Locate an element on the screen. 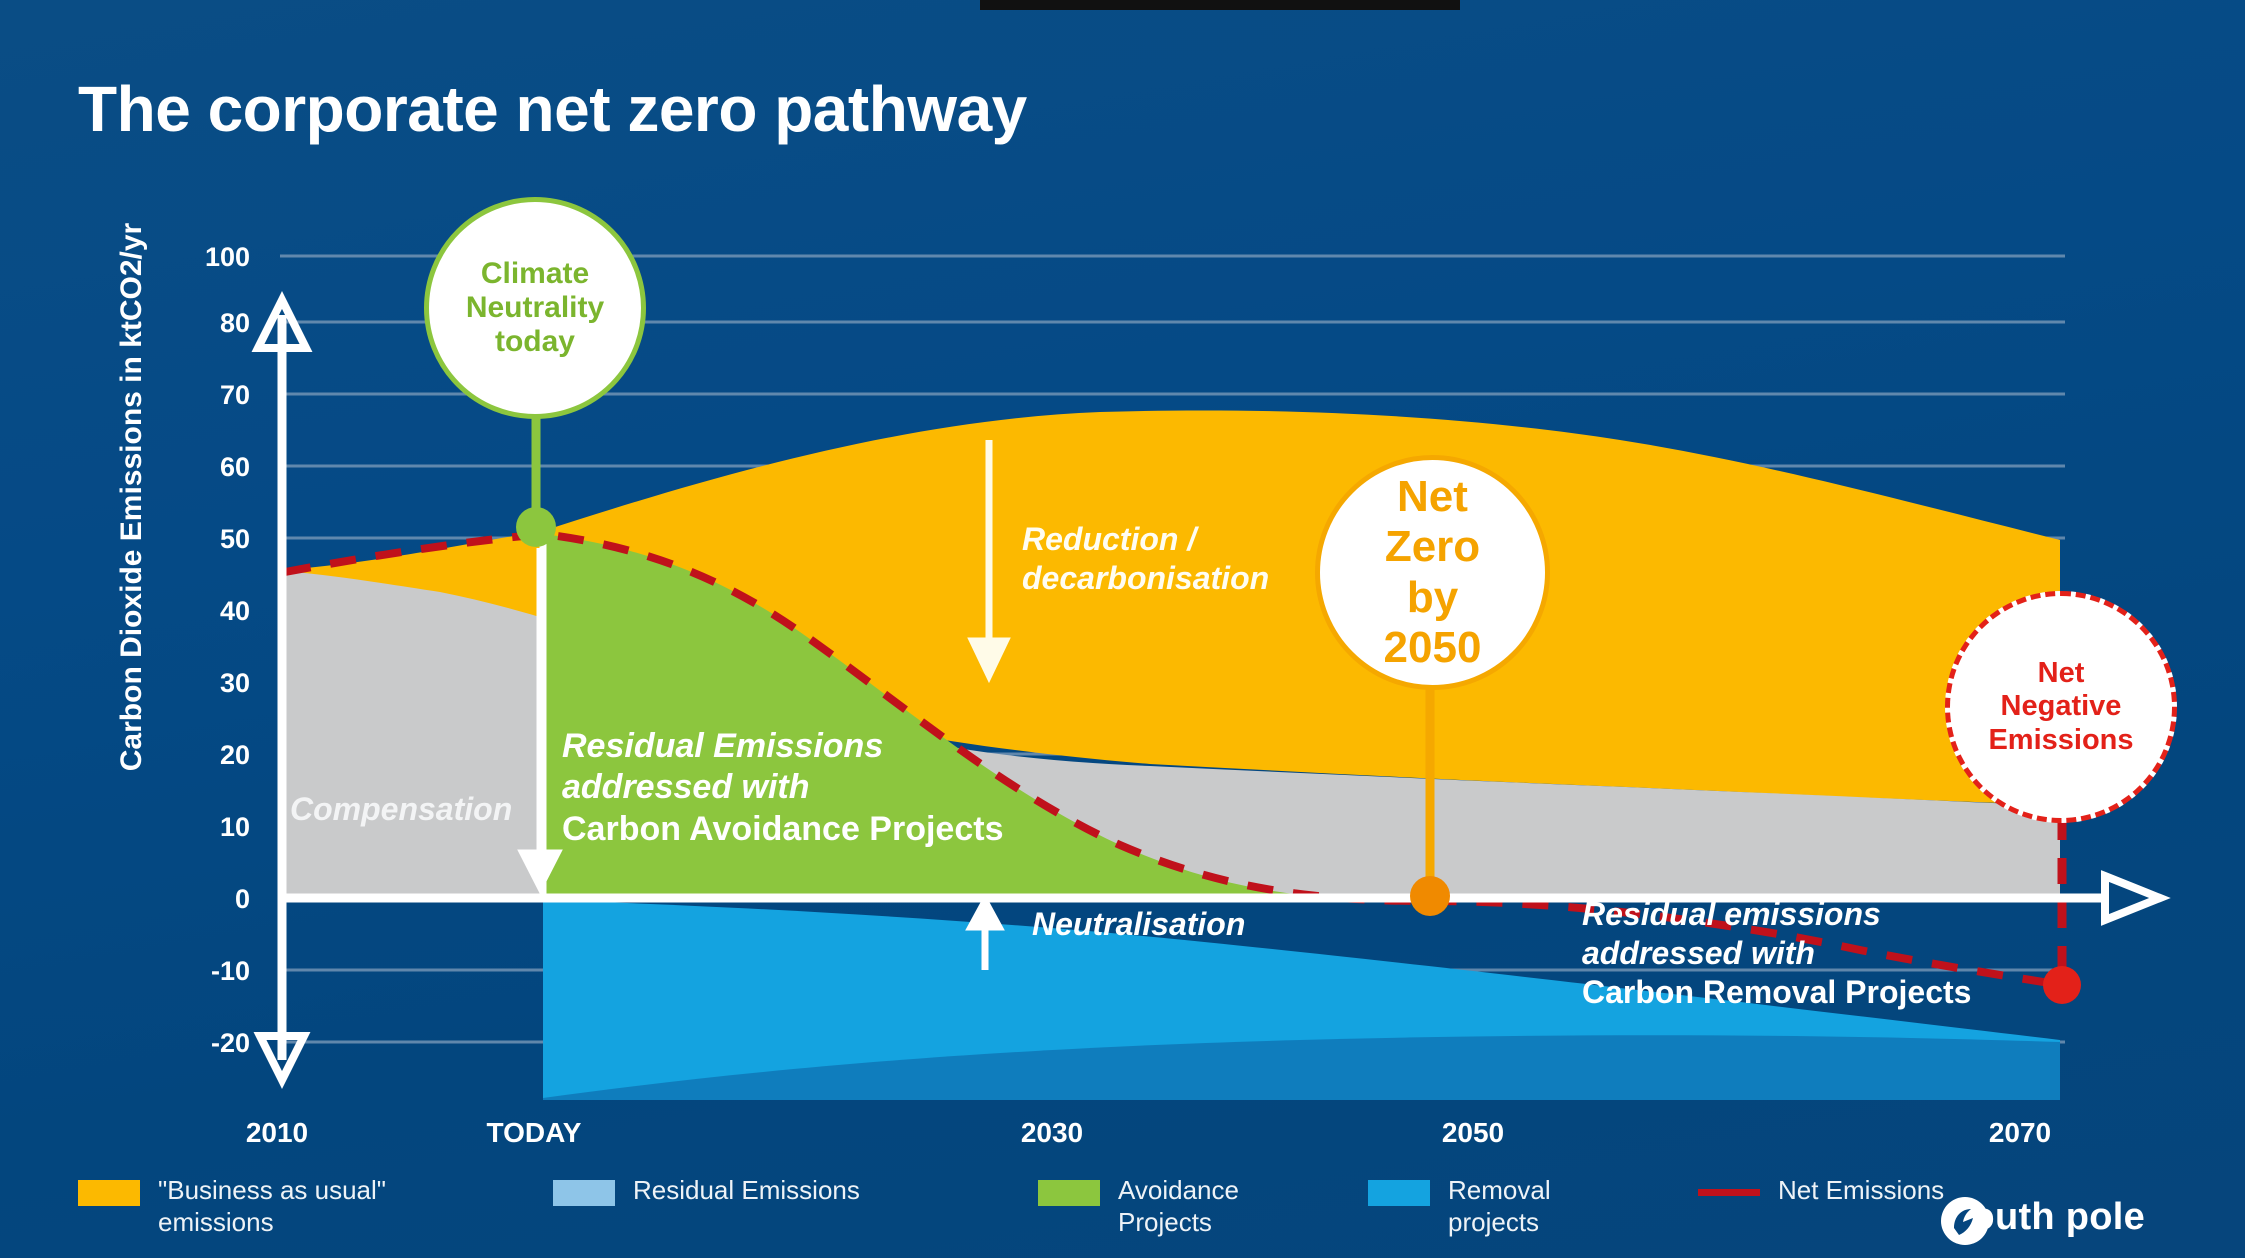  annotation-avoidance-line3: Carbon Avoidance Projects is located at coordinates (783, 828).